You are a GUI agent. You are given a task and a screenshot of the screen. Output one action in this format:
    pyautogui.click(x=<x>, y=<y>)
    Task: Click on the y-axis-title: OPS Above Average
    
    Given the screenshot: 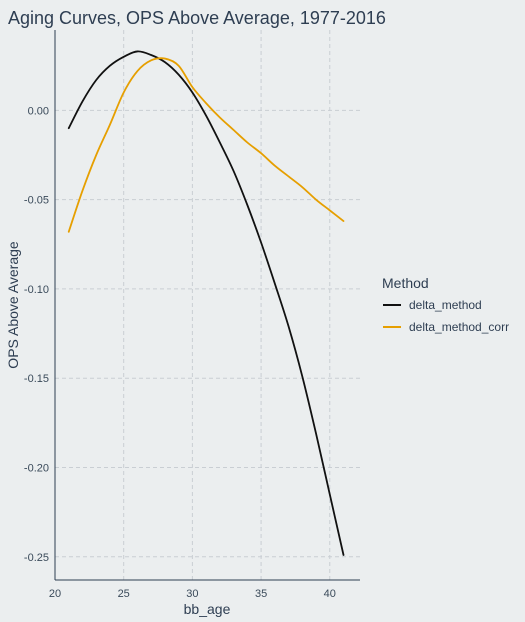 What is the action you would take?
    pyautogui.click(x=13, y=305)
    